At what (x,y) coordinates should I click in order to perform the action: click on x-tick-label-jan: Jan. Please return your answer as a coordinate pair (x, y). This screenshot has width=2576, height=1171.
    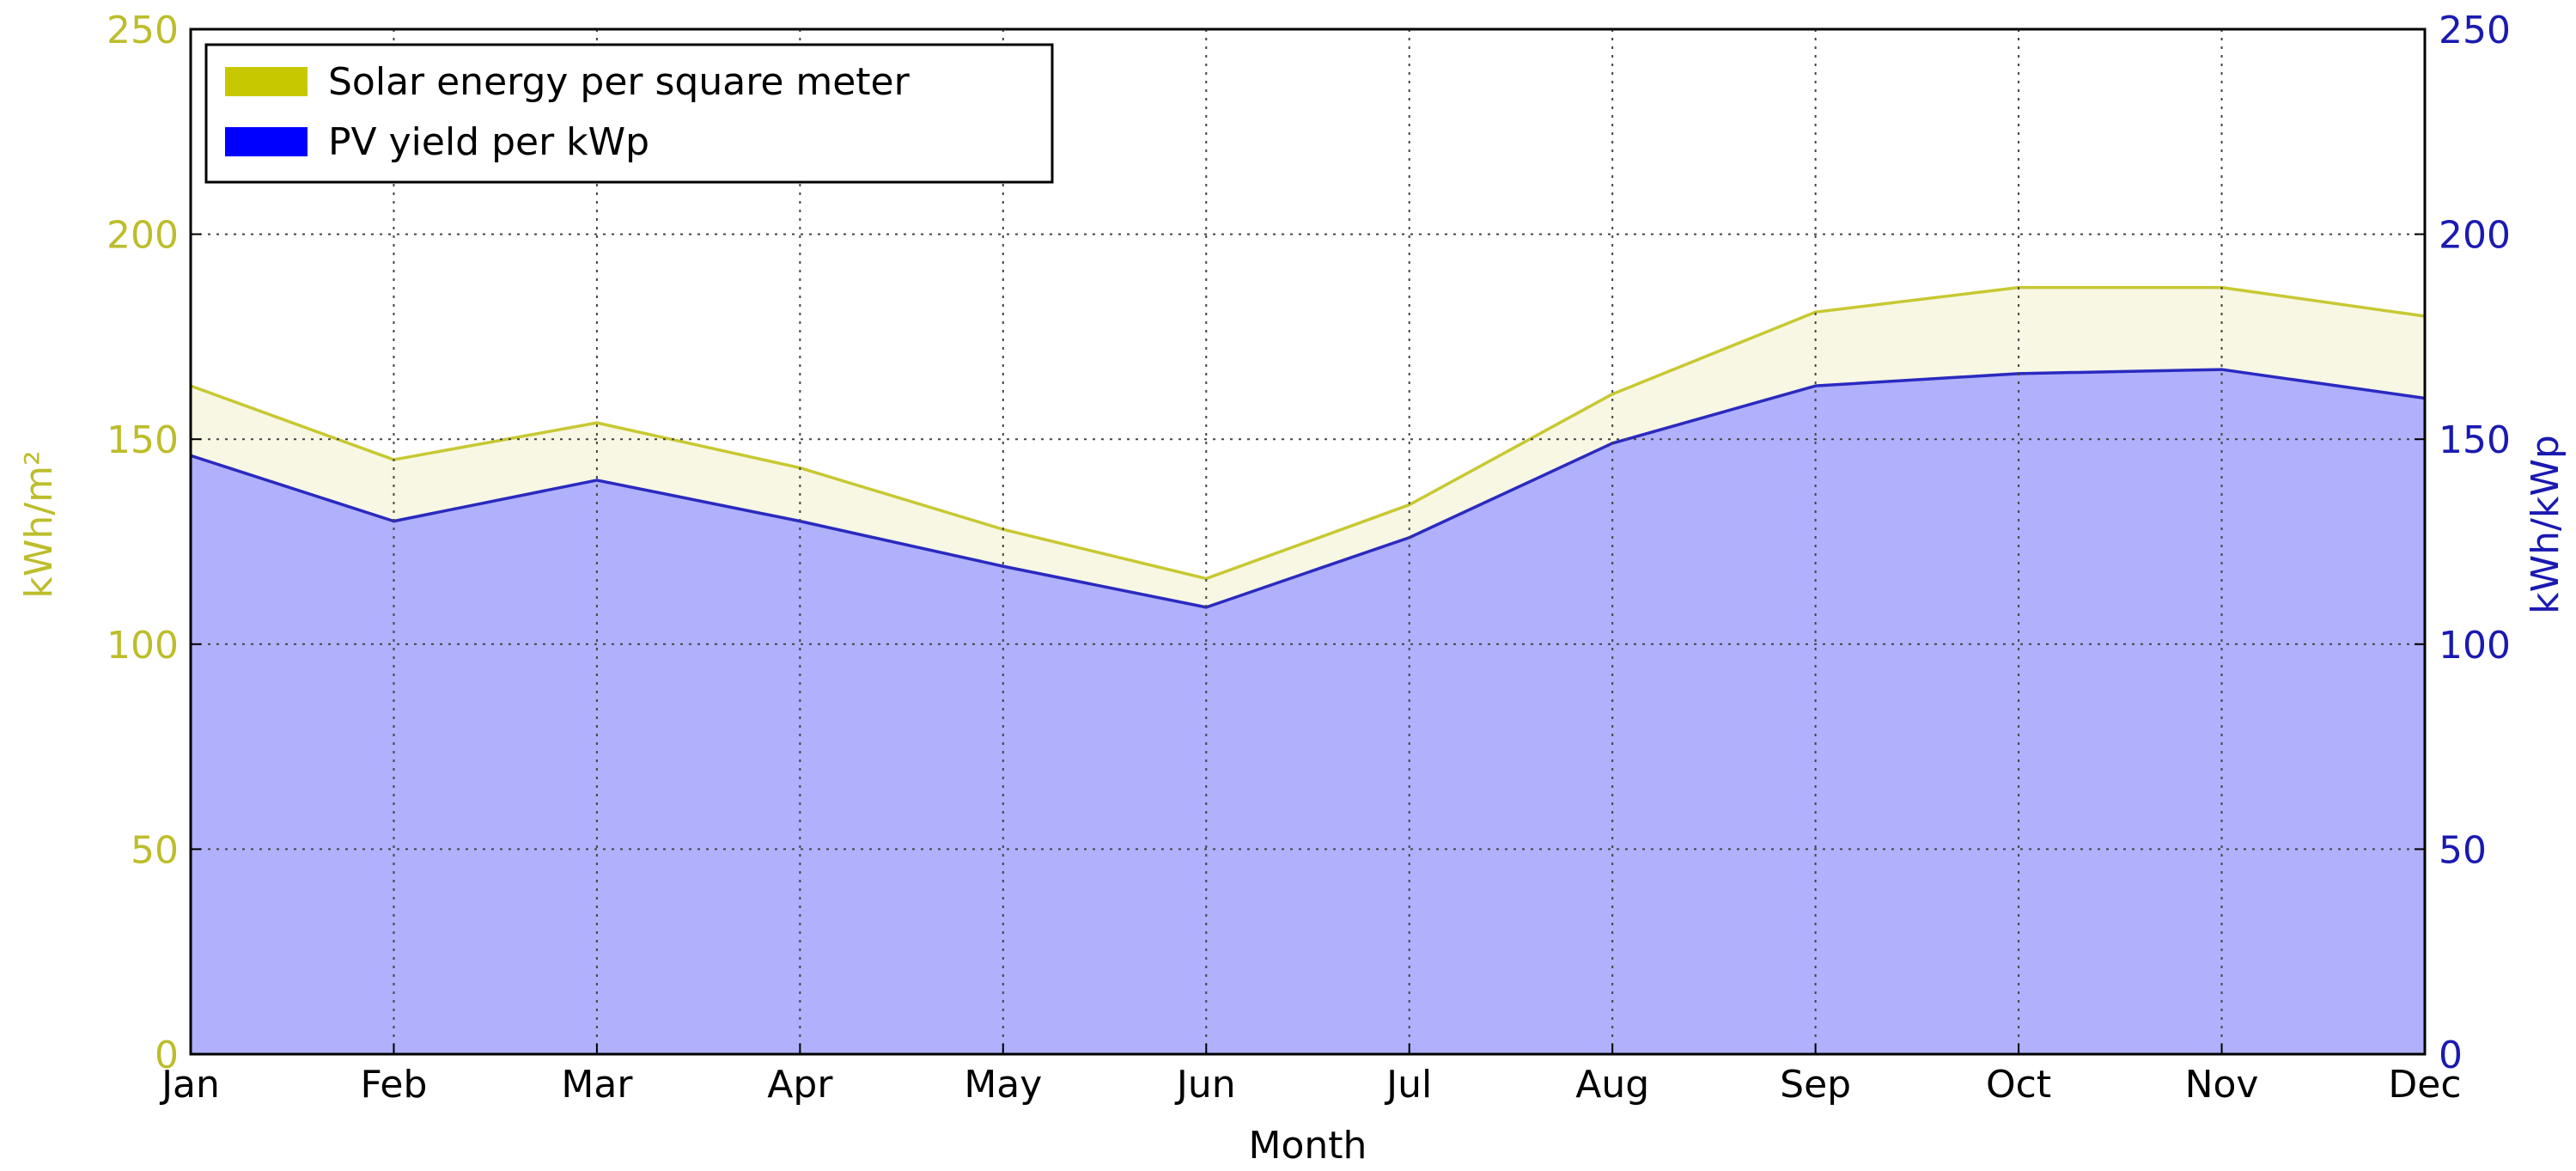
    Looking at the image, I should click on (189, 1085).